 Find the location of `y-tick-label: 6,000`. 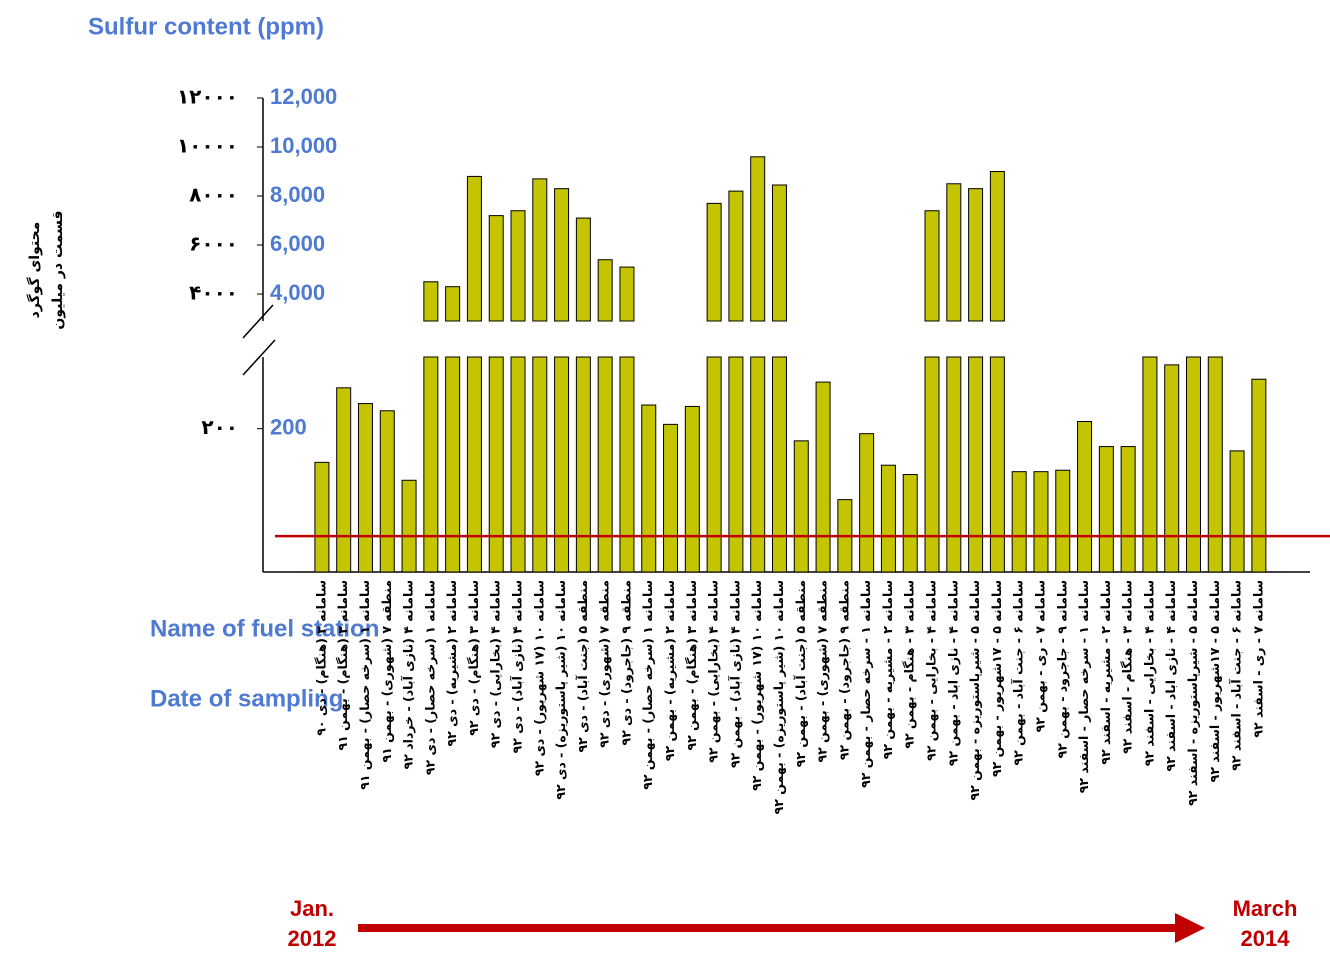

y-tick-label: 6,000 is located at coordinates (297, 243).